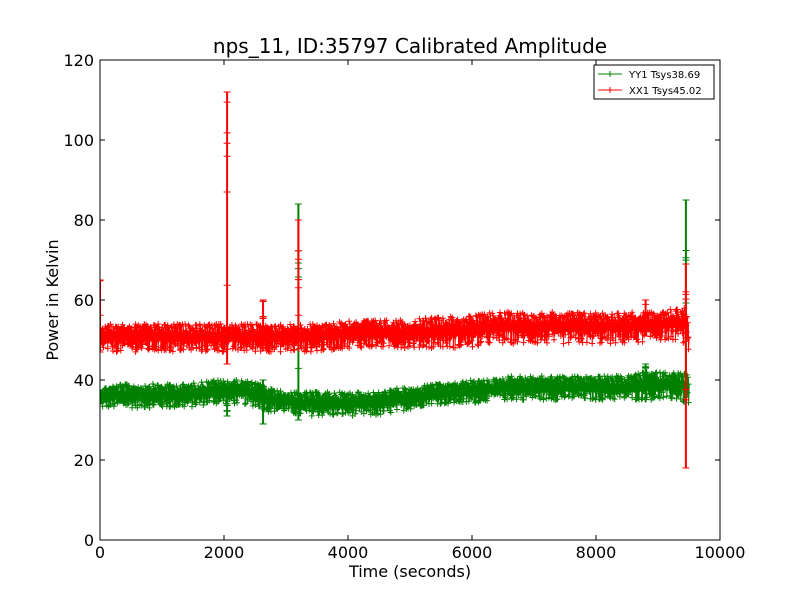  What do you see at coordinates (472, 552) in the screenshot?
I see `x-tick-label: 6000` at bounding box center [472, 552].